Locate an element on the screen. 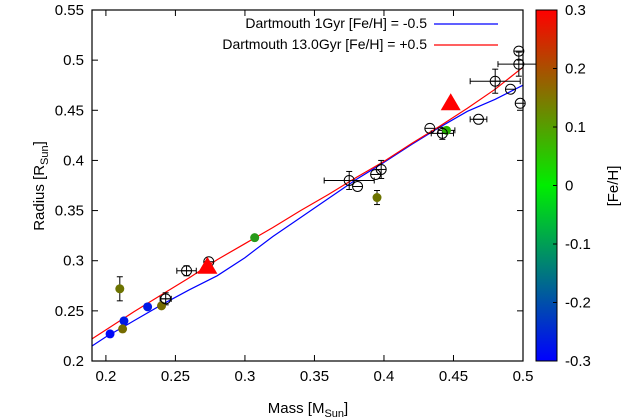  y-tick-label: 0.35 is located at coordinates (69, 211).